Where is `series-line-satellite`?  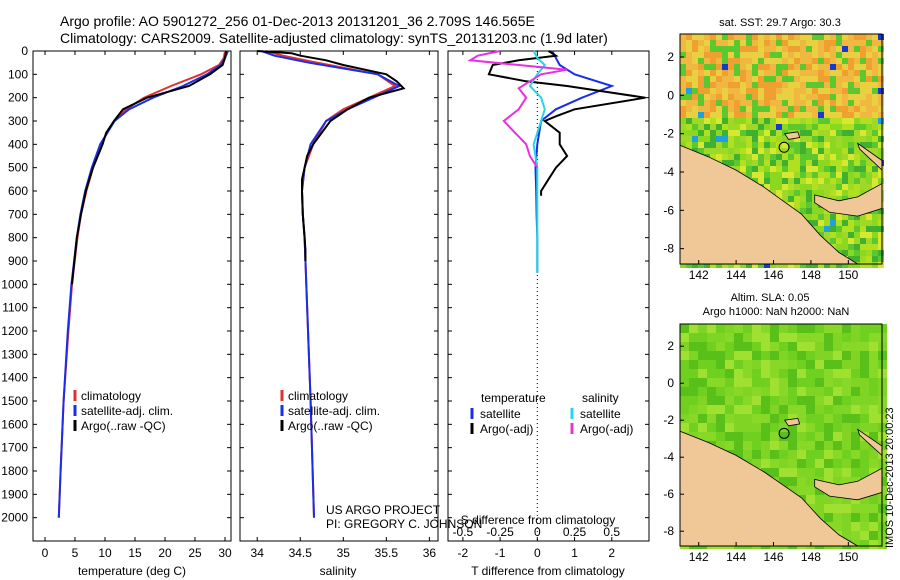 series-line-satellite is located at coordinates (537, 161).